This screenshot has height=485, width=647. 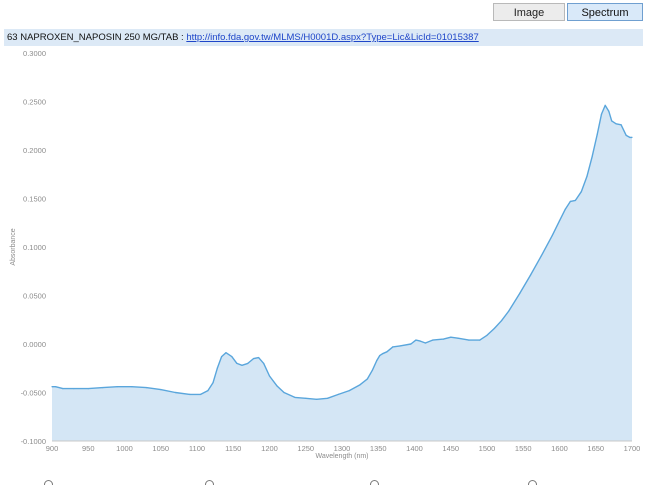 I want to click on x-tick-label: 1400, so click(x=414, y=448).